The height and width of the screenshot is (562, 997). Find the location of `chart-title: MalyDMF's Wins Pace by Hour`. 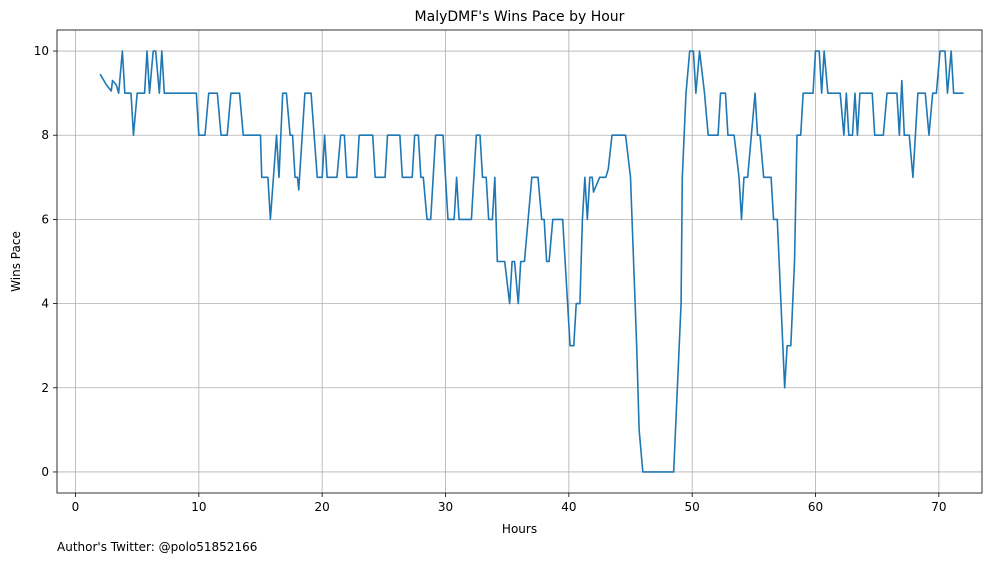

chart-title: MalyDMF's Wins Pace by Hour is located at coordinates (520, 17).